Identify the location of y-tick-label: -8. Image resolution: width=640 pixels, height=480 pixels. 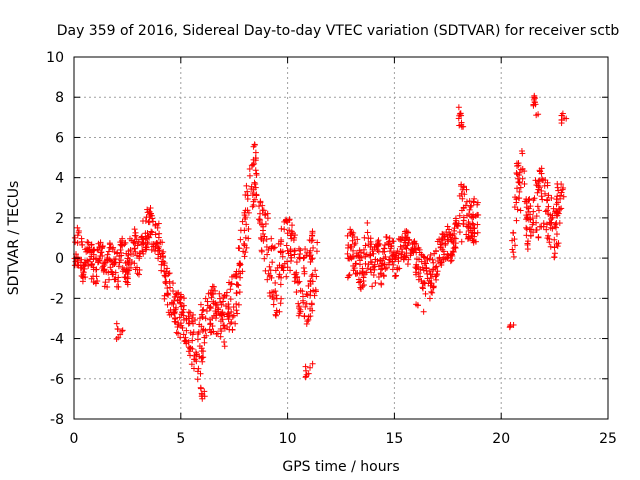
(57, 420).